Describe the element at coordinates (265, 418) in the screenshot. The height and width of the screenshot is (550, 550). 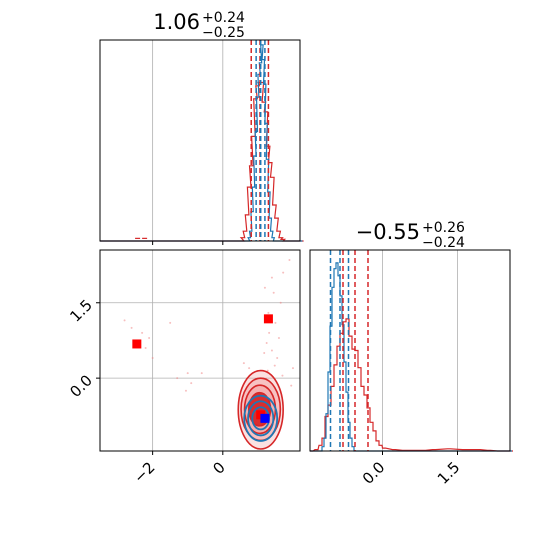
I see `blue-square-marker` at that location.